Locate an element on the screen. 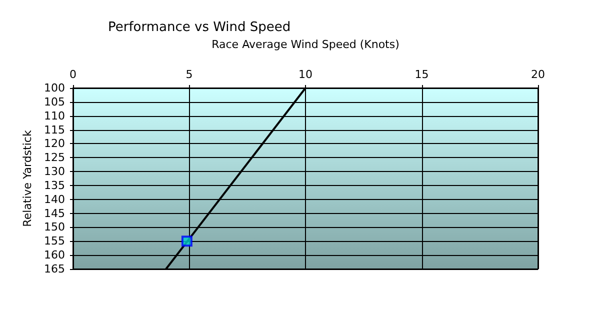 The height and width of the screenshot is (330, 610). x-tick-label: 5 is located at coordinates (189, 74).